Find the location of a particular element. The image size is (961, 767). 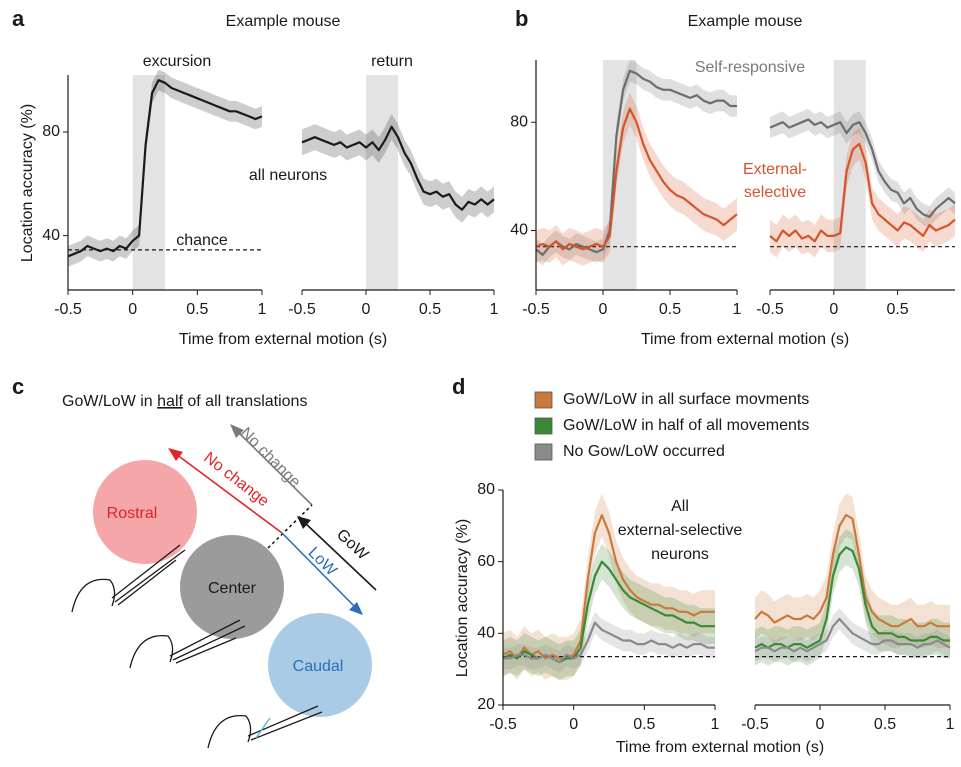

region-label: Rostral is located at coordinates (132, 513).